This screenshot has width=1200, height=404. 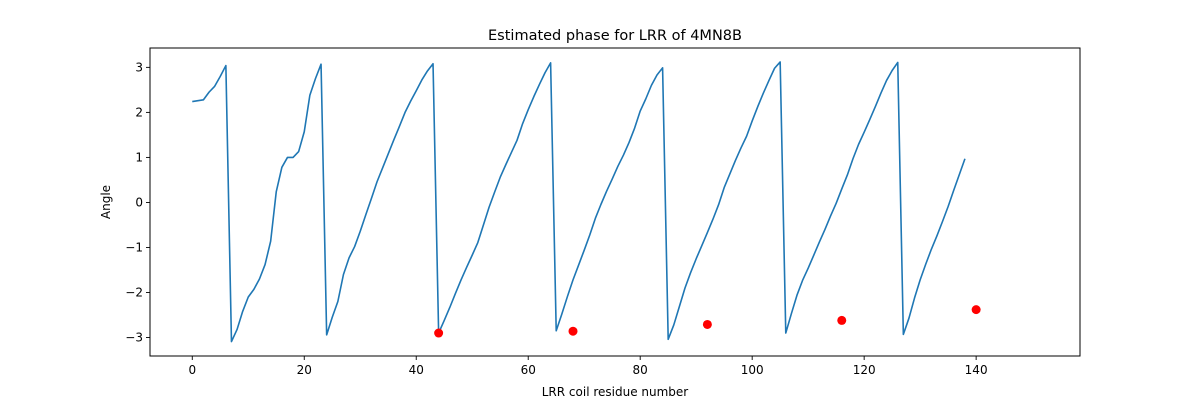 I want to click on x-axis-ticks: 0 20 40 60 80 100 120 140, so click(x=588, y=366).